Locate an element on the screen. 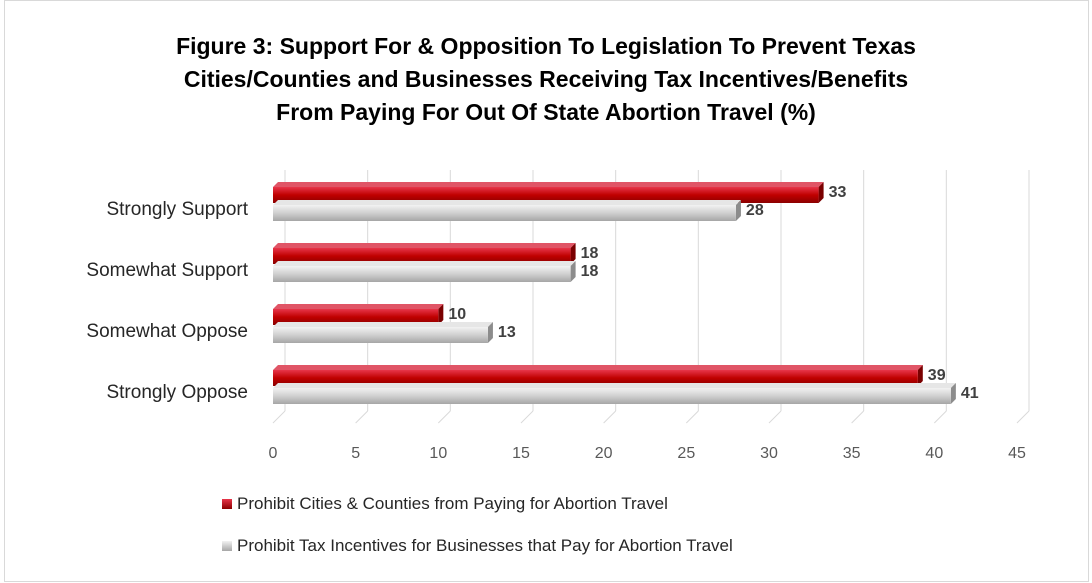 The height and width of the screenshot is (583, 1092). x-tick-label: 40 is located at coordinates (934, 453).